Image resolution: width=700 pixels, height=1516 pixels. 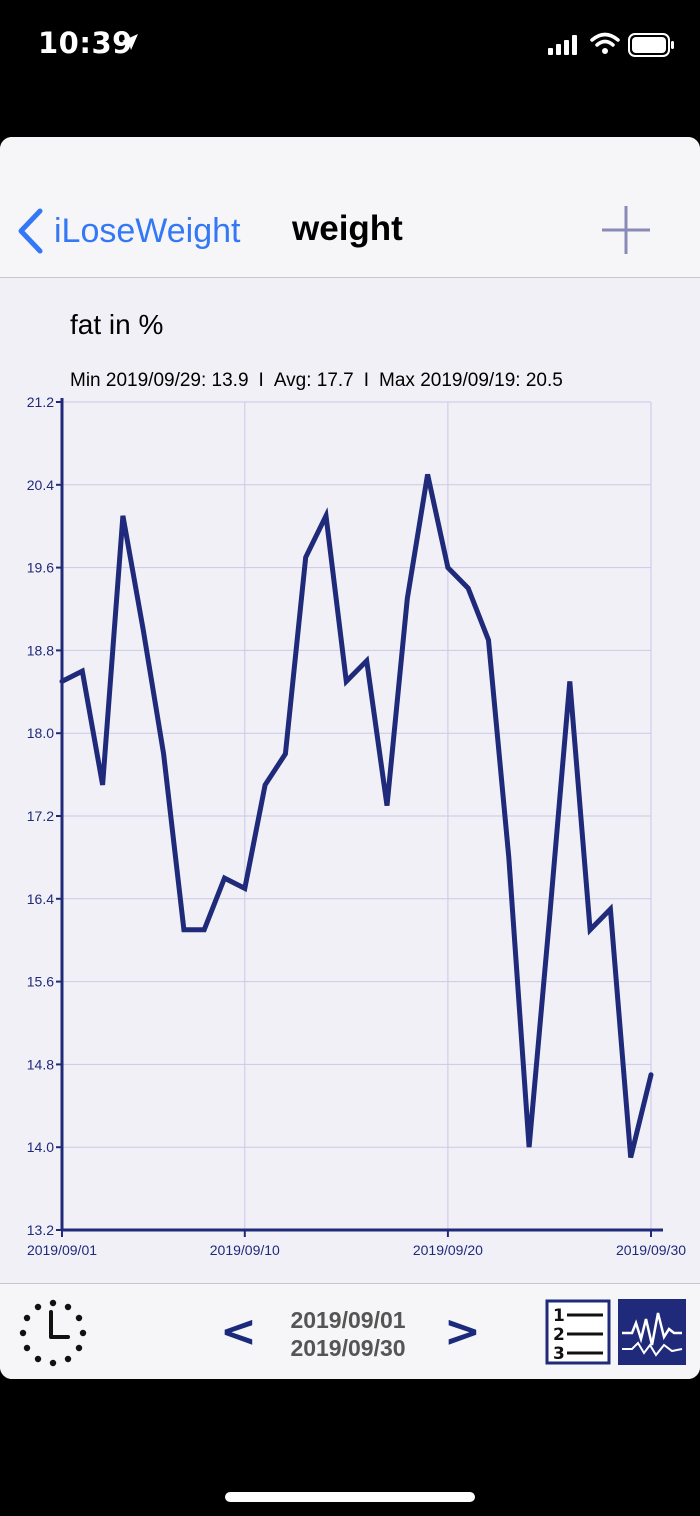 I want to click on chart-title: fat in %, so click(x=117, y=324).